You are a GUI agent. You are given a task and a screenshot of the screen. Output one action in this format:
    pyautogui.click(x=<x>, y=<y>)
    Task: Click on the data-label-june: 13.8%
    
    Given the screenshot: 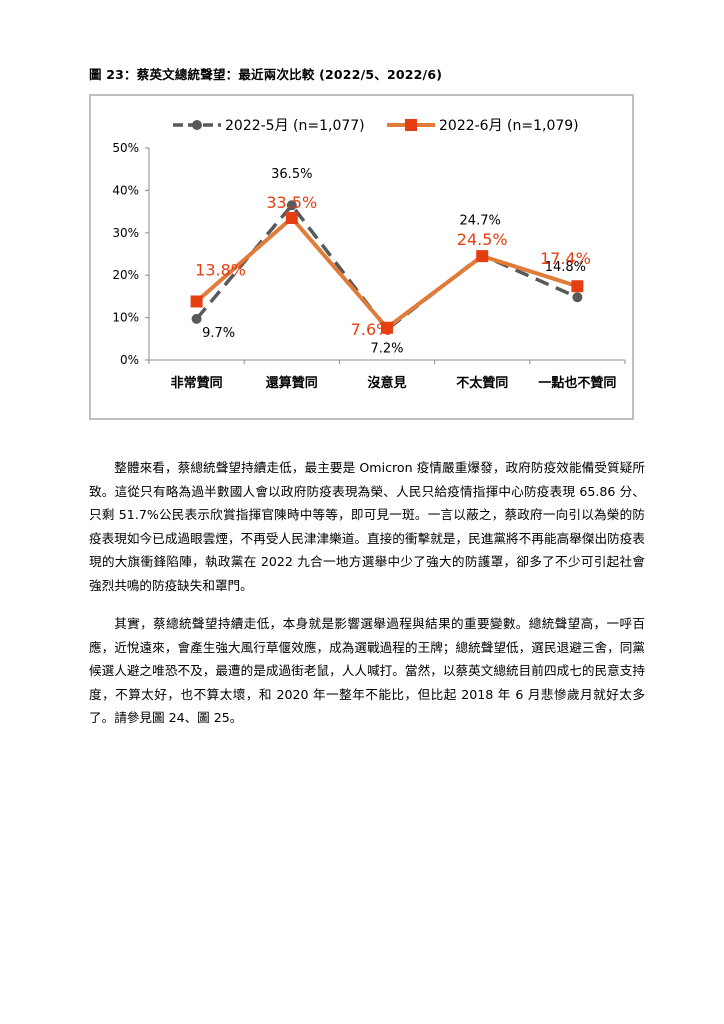 What is the action you would take?
    pyautogui.click(x=220, y=269)
    